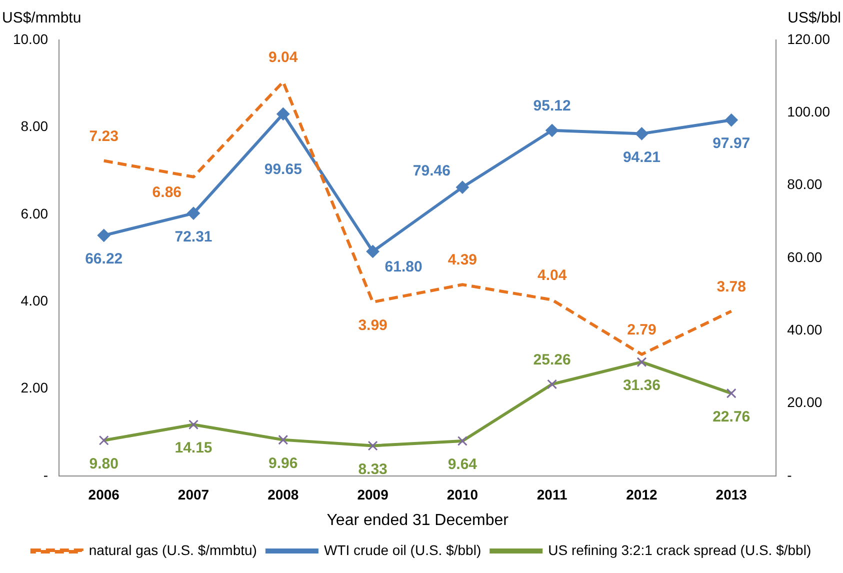 This screenshot has height=573, width=843. I want to click on data-label: 61.80, so click(403, 267).